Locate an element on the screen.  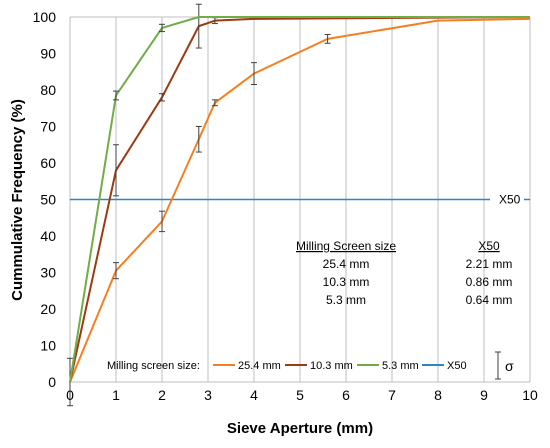
x-tick-label: 6 is located at coordinates (346, 395).